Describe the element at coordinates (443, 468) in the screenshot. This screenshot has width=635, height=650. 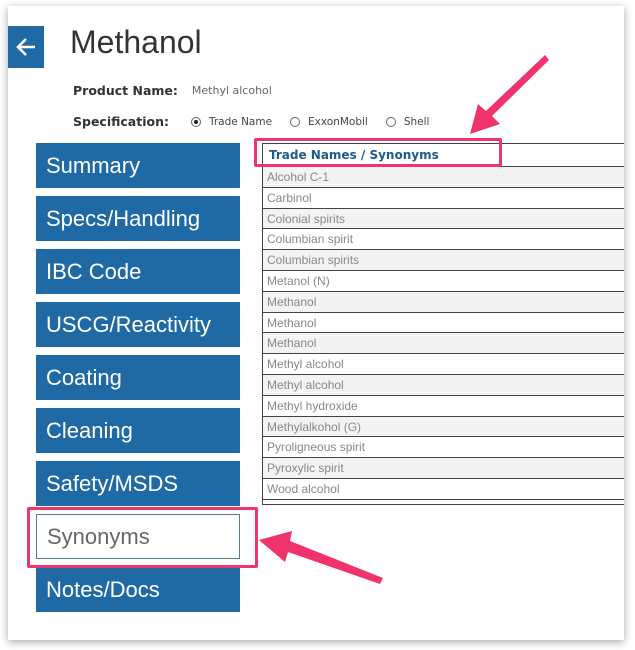
I see `table-row: Pyroxylic spirit` at that location.